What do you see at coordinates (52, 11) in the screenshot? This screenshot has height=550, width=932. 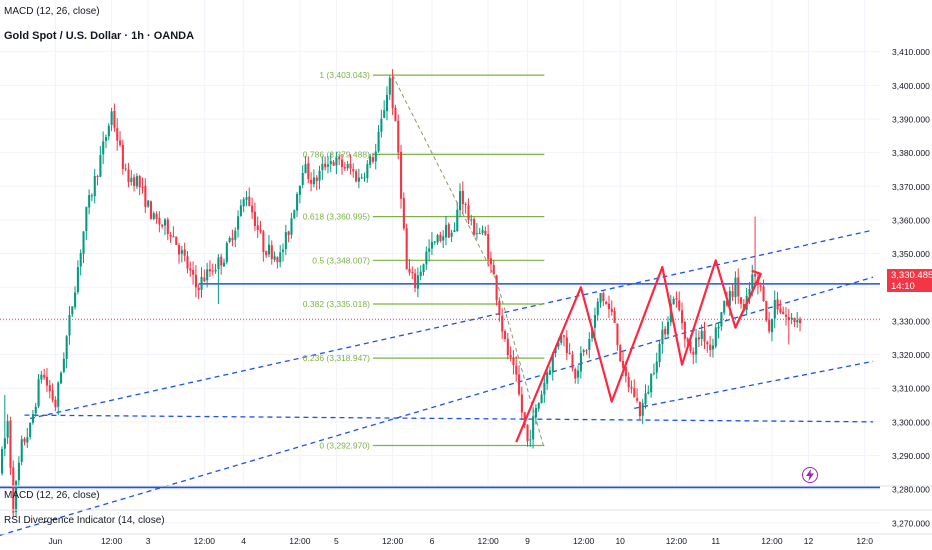 I see `top-indicator-label: MACD (12, 26, close)` at bounding box center [52, 11].